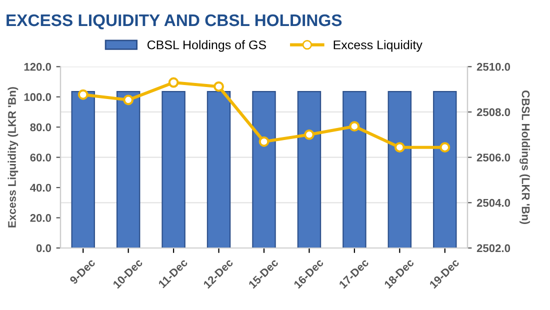 This screenshot has height=310, width=550. I want to click on y-tick-label: 0.0, so click(44, 248).